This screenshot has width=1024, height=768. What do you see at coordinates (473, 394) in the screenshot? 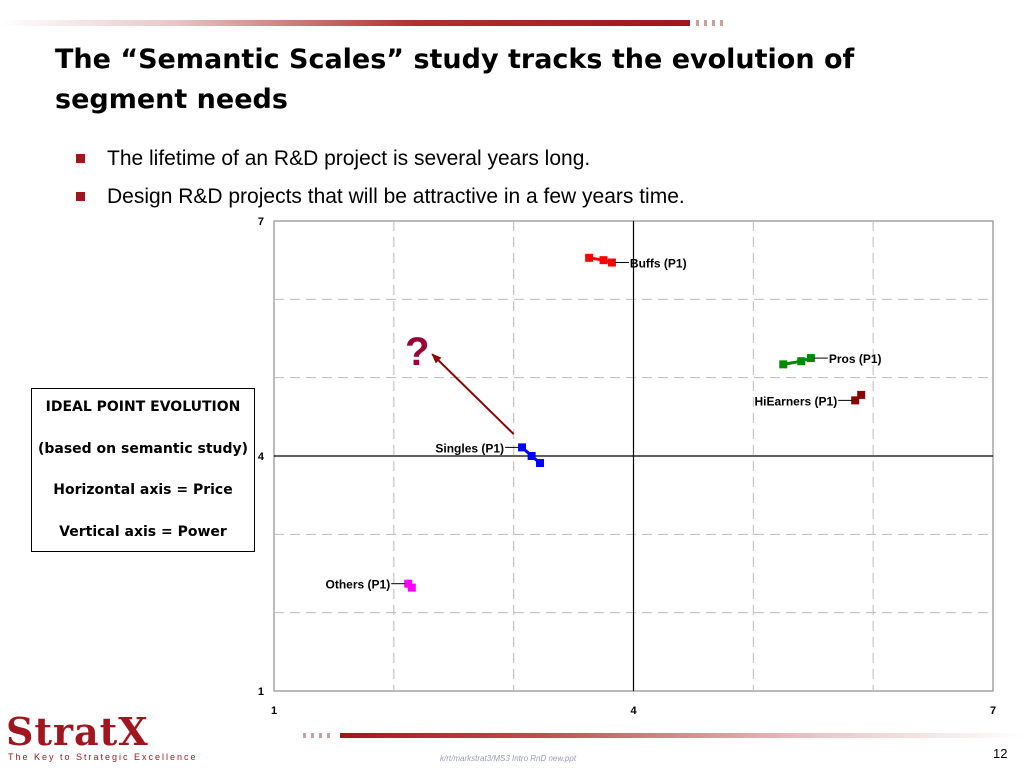
I see `trend-arrow` at bounding box center [473, 394].